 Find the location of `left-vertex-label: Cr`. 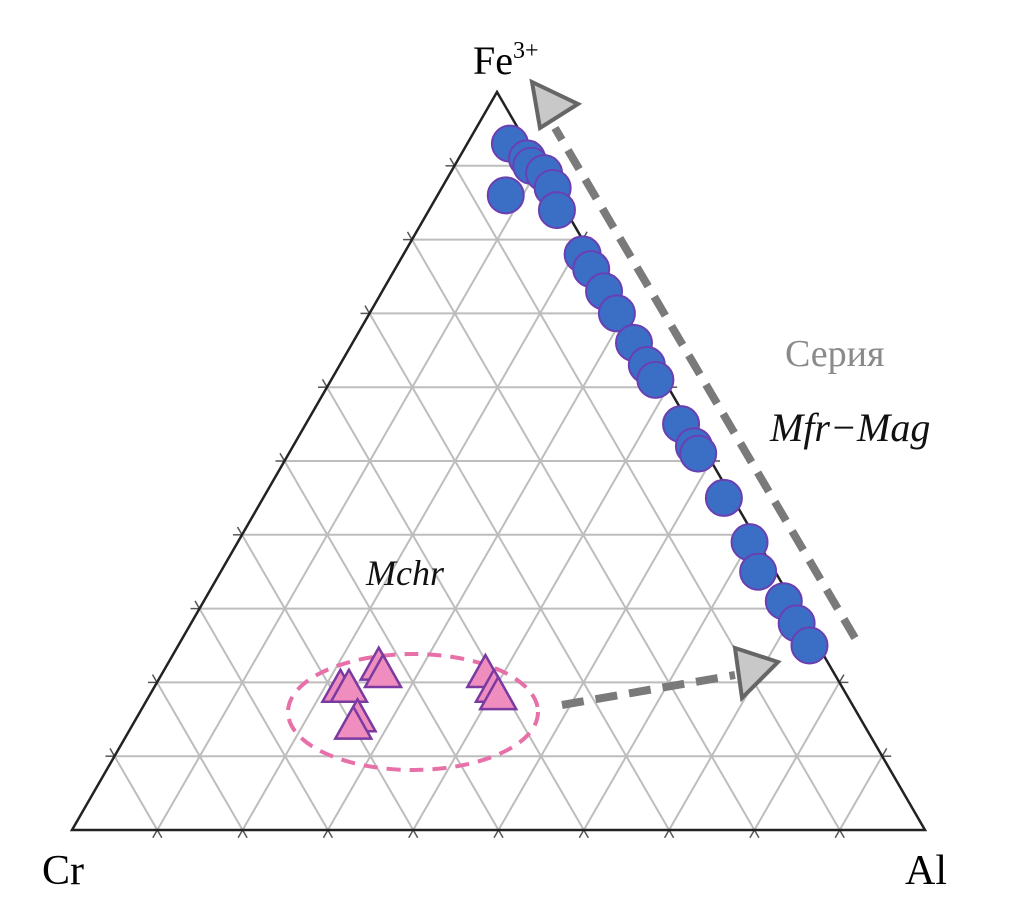

left-vertex-label: Cr is located at coordinates (63, 871).